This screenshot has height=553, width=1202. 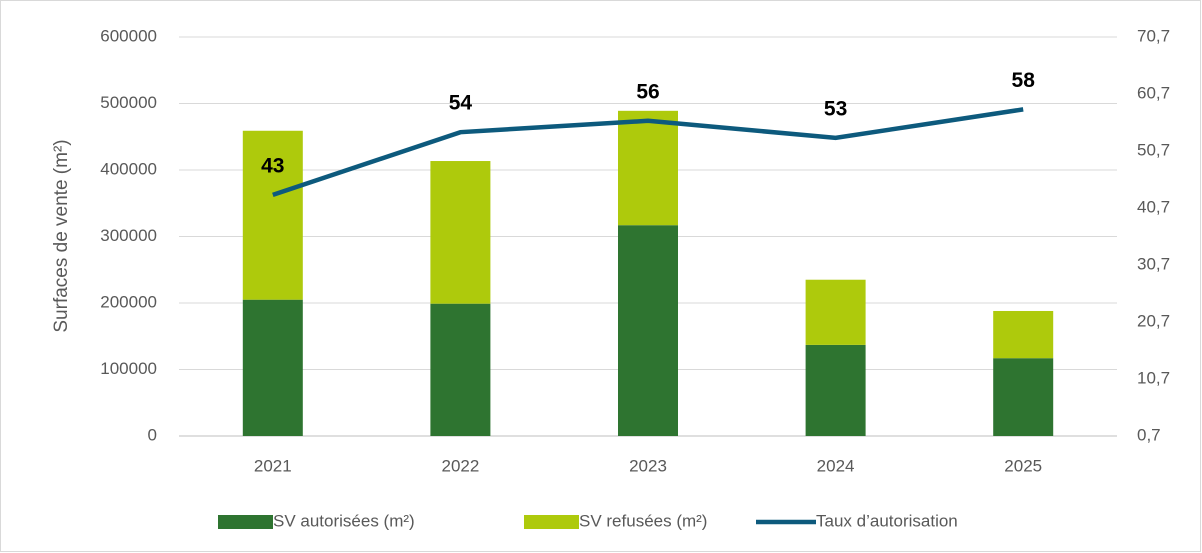 What do you see at coordinates (344, 520) in the screenshot?
I see `legend-label: SV autorisées (m²)` at bounding box center [344, 520].